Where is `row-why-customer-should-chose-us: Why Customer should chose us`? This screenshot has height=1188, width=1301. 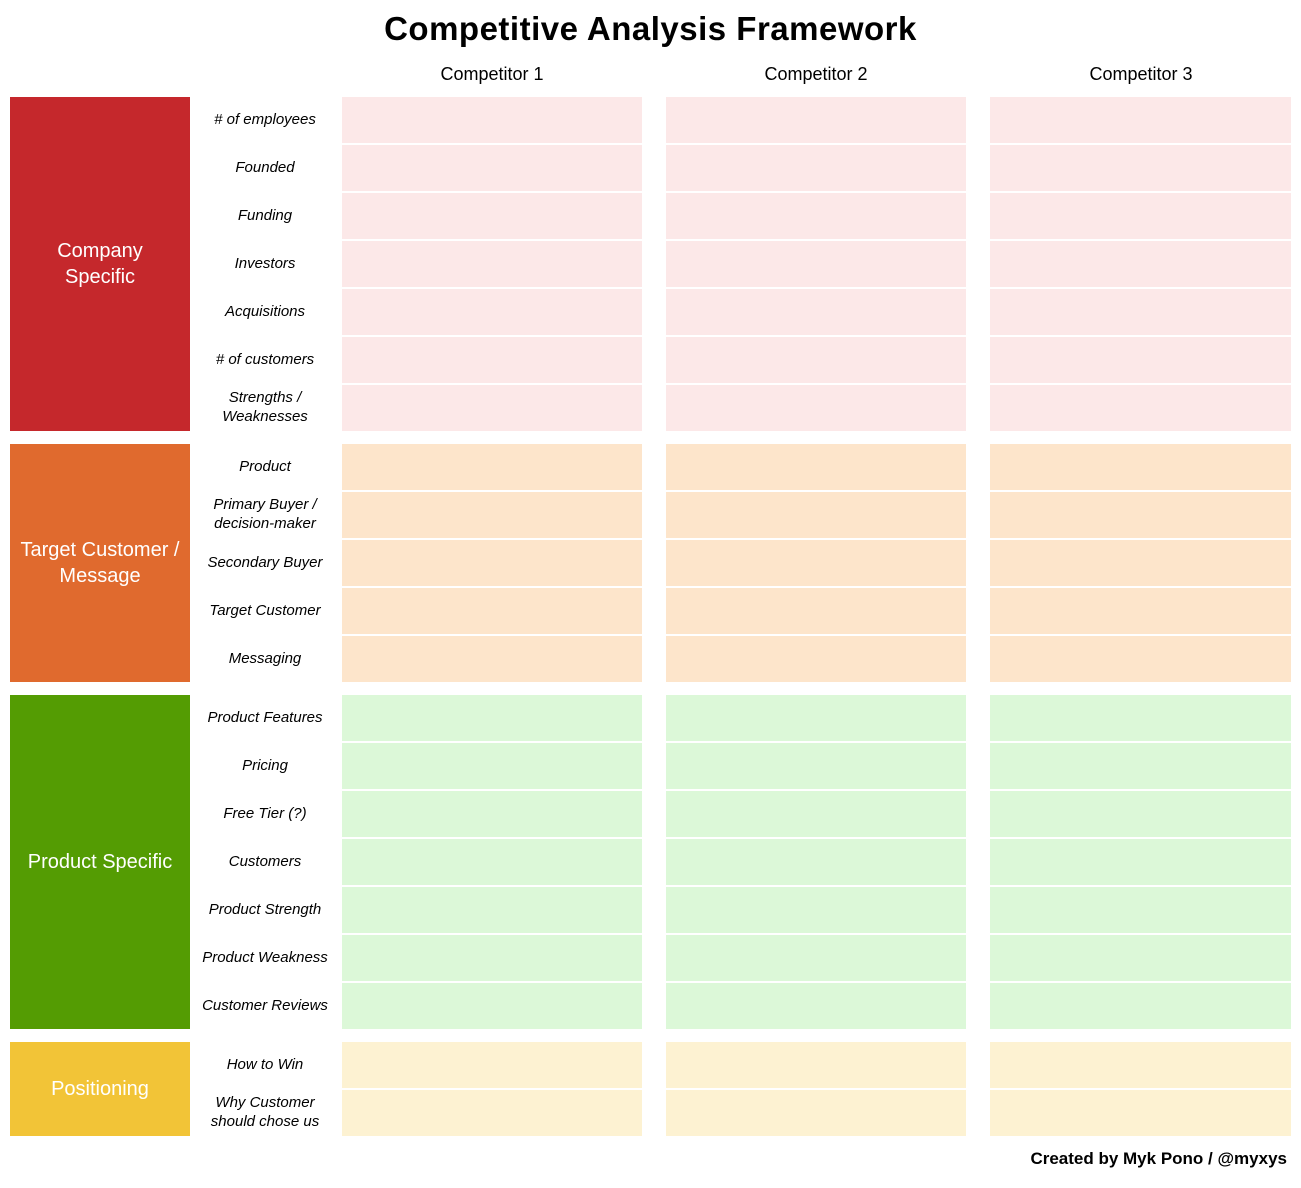
row-why-customer-should-chose-us: Why Customer should chose us is located at coordinates (740, 1113).